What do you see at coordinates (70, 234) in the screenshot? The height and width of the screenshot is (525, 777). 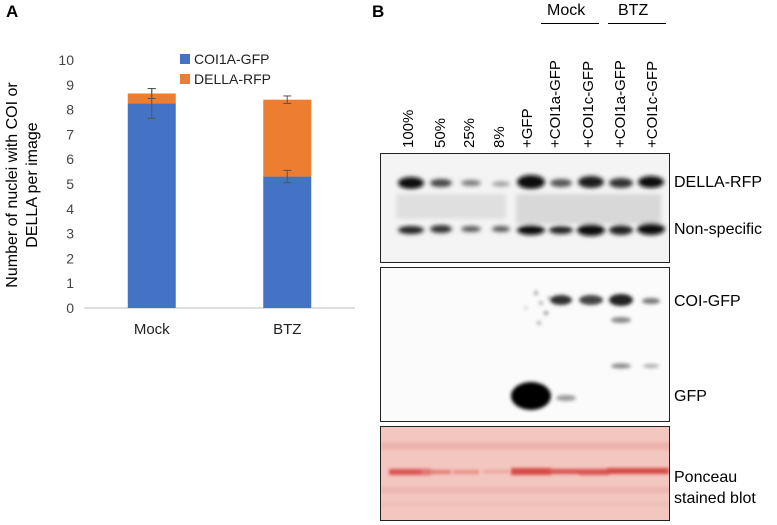 I see `y-tick-label: 3` at bounding box center [70, 234].